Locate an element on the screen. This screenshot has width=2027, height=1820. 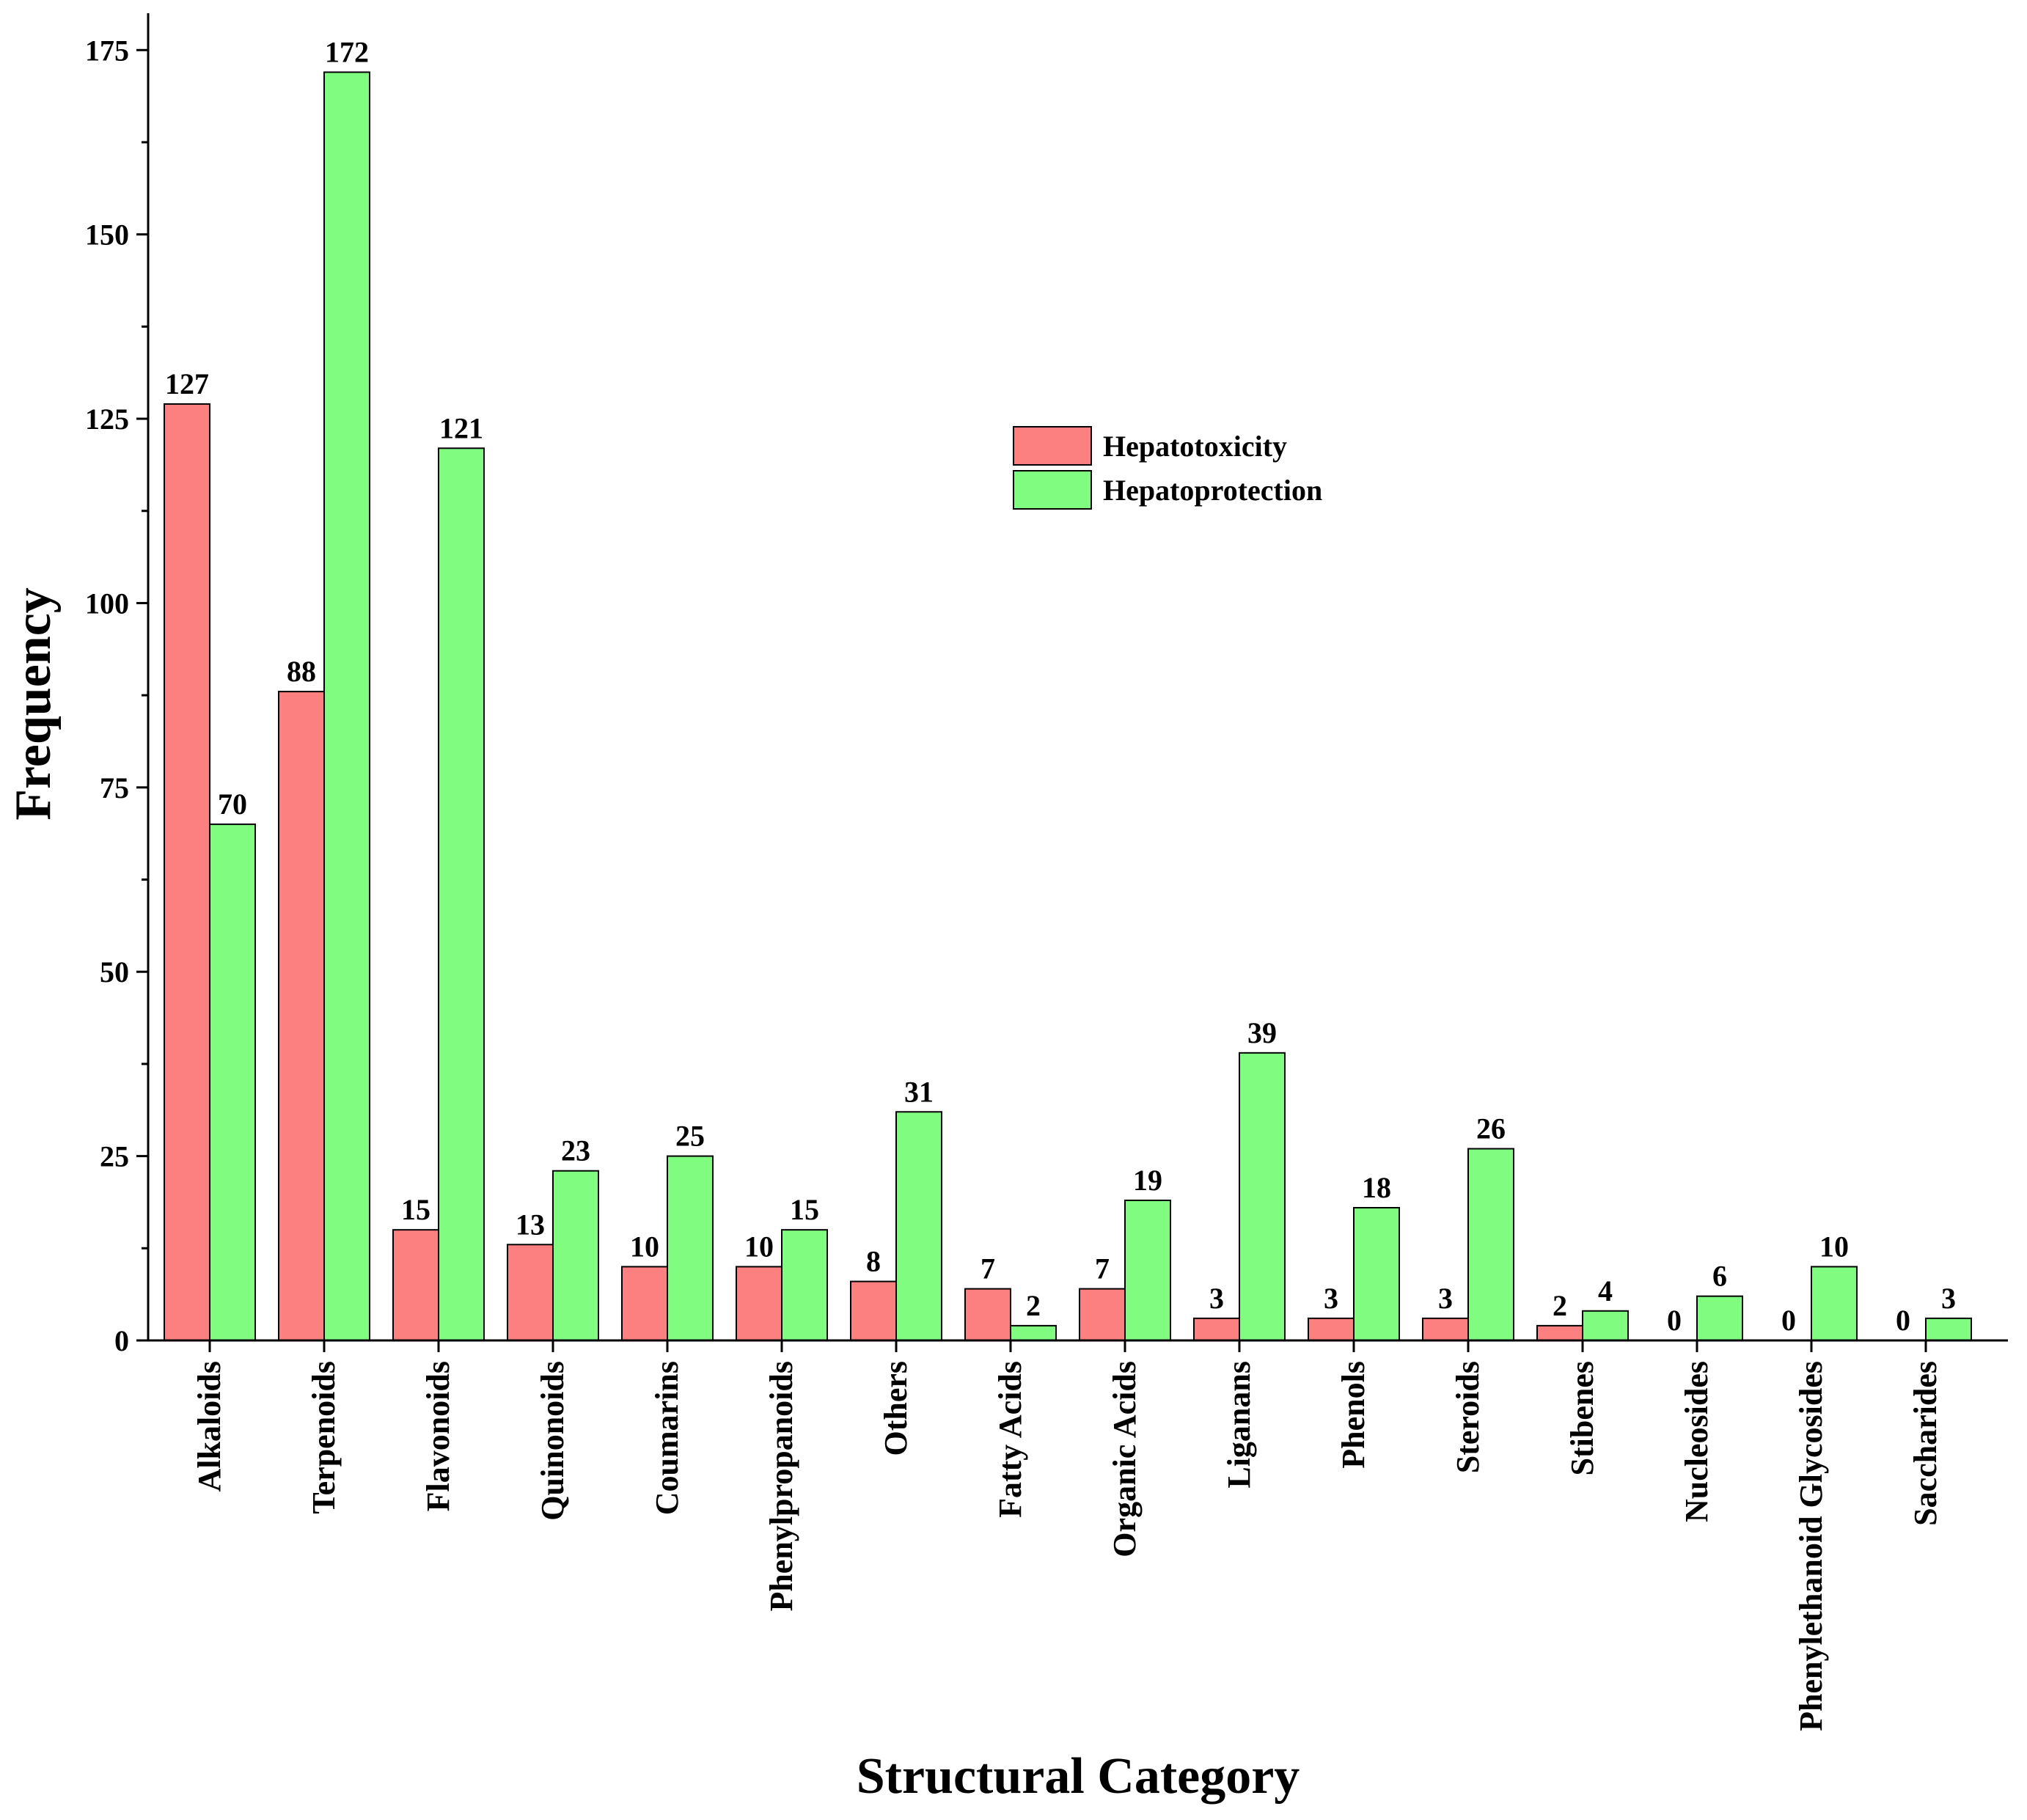
data-label-hepatoprotection-phenylpropanoids: 15 is located at coordinates (804, 1209).